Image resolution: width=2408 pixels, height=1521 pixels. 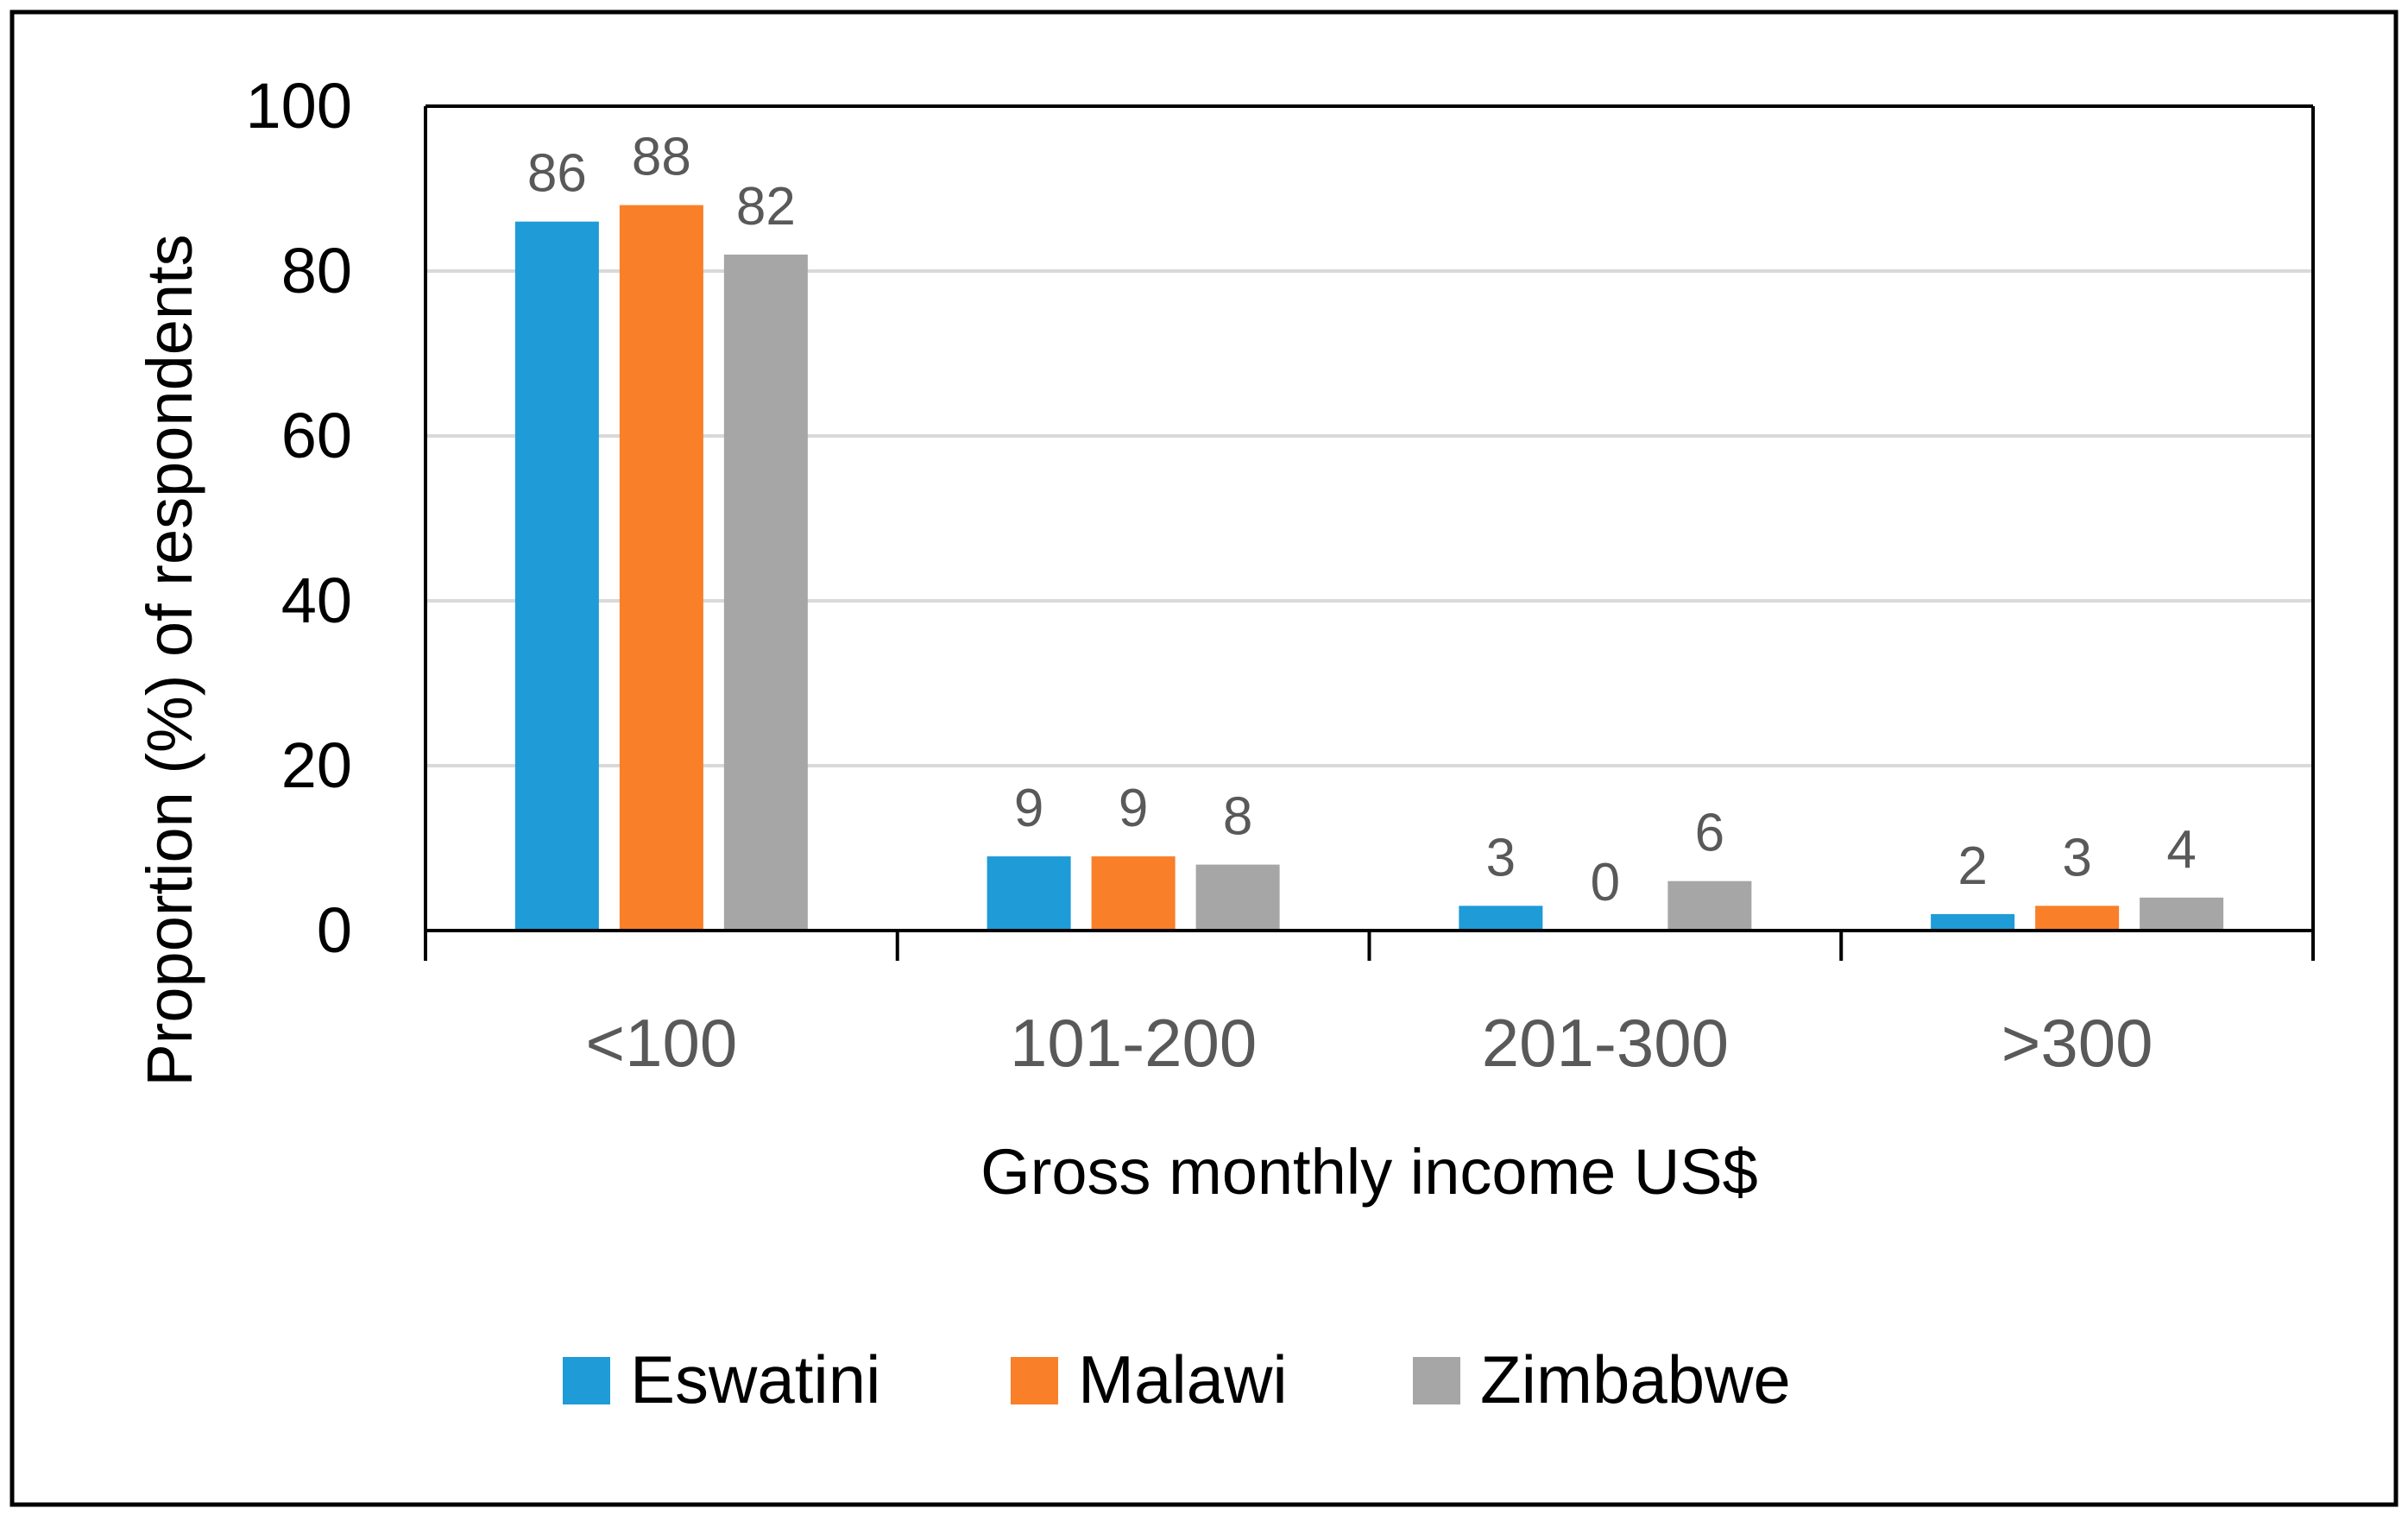 What do you see at coordinates (1034, 1380) in the screenshot?
I see `legend-swatch-malawi` at bounding box center [1034, 1380].